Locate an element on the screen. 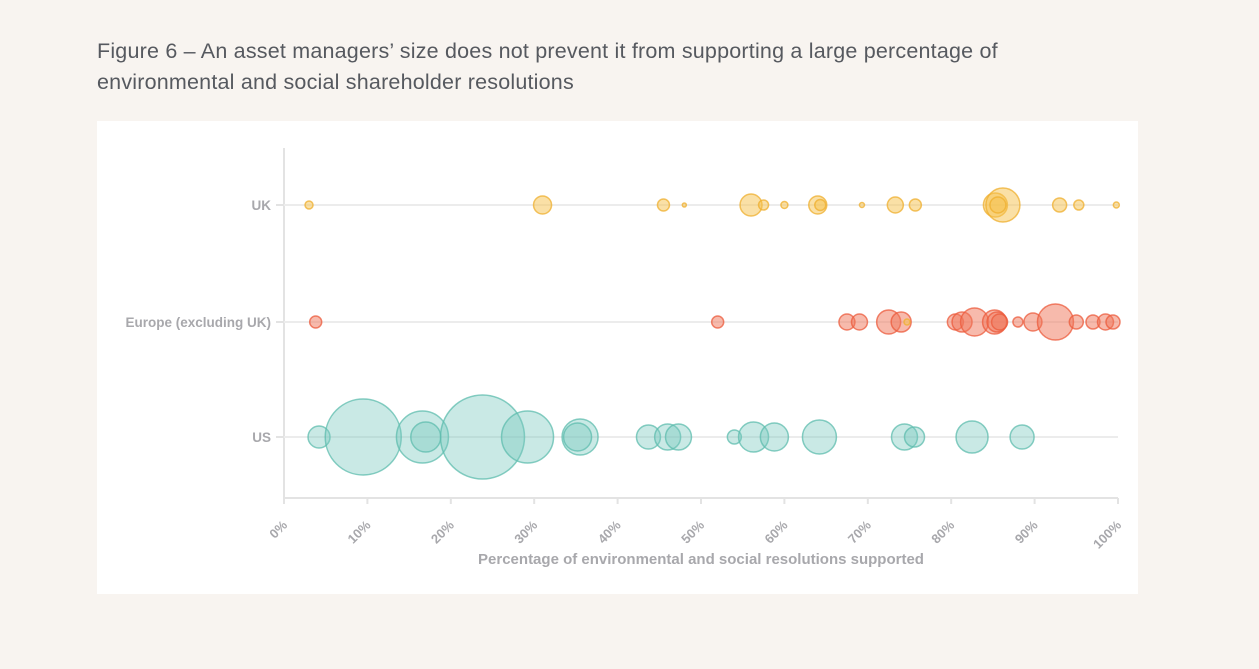  x-tick-label: 50% is located at coordinates (692, 531).